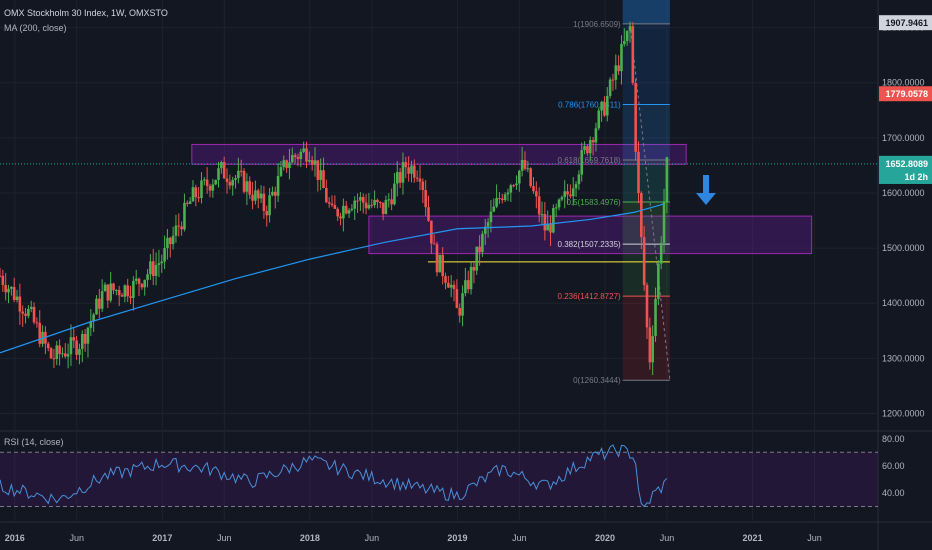 The image size is (932, 550). Describe the element at coordinates (903, 248) in the screenshot. I see `price-tick-label: 1500.0000` at that location.